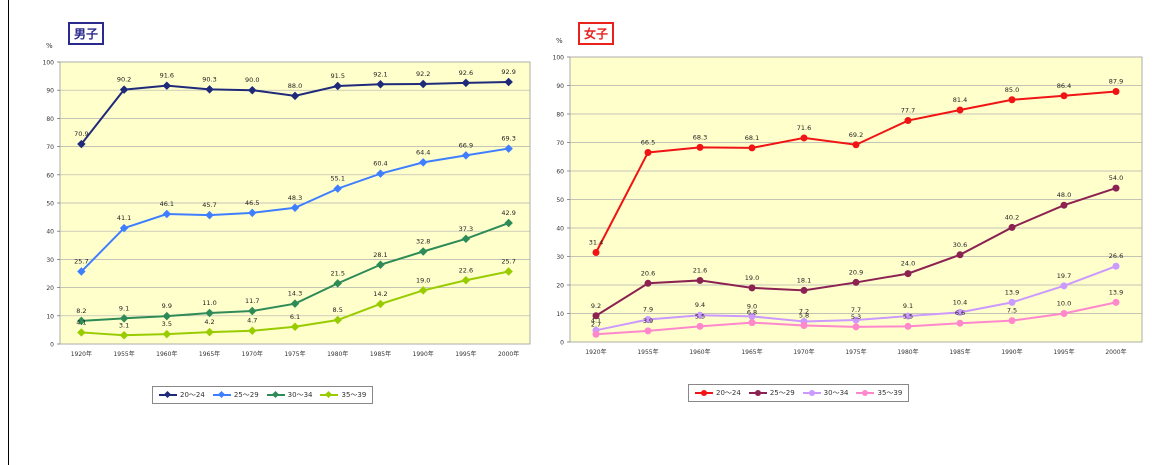  I want to click on data-label: 48.3, so click(295, 198).